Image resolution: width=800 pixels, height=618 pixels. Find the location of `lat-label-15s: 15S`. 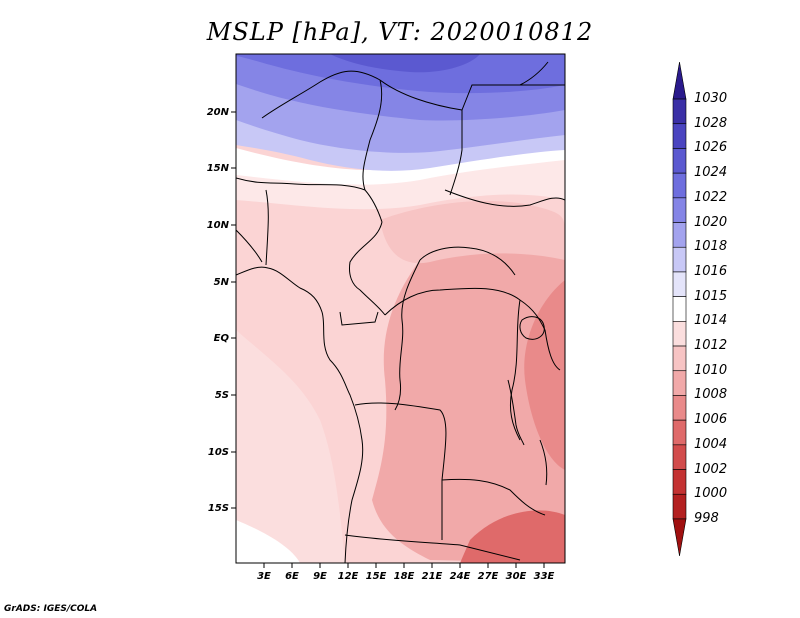

lat-label-15s: 15S is located at coordinates (218, 508).